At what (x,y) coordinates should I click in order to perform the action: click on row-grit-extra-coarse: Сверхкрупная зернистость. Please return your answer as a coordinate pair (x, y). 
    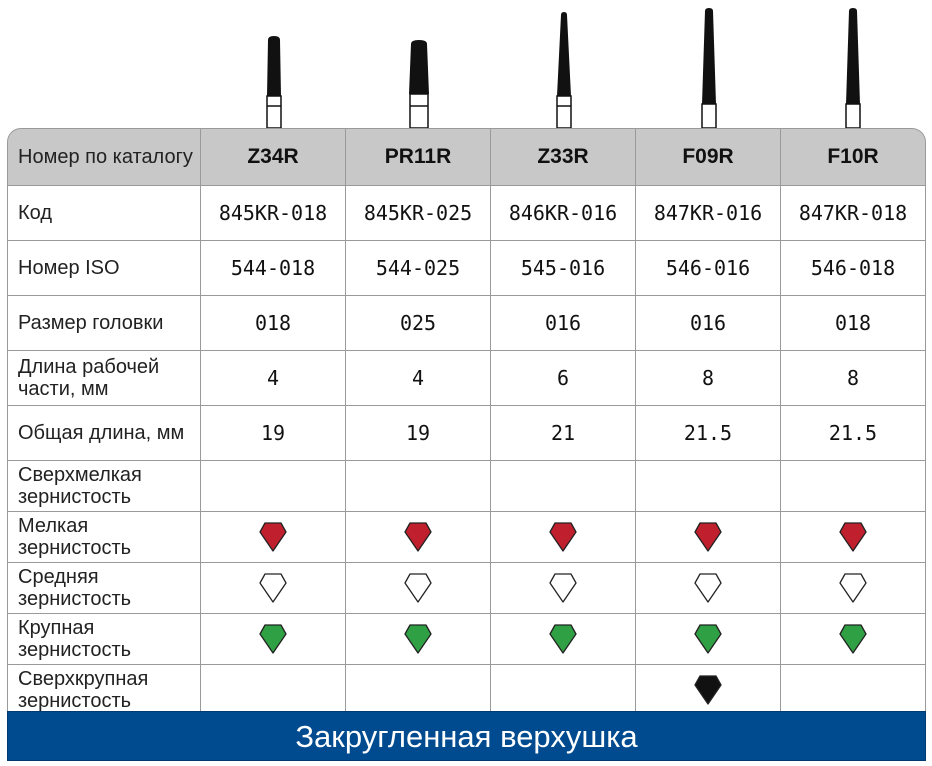
    Looking at the image, I should click on (466, 690).